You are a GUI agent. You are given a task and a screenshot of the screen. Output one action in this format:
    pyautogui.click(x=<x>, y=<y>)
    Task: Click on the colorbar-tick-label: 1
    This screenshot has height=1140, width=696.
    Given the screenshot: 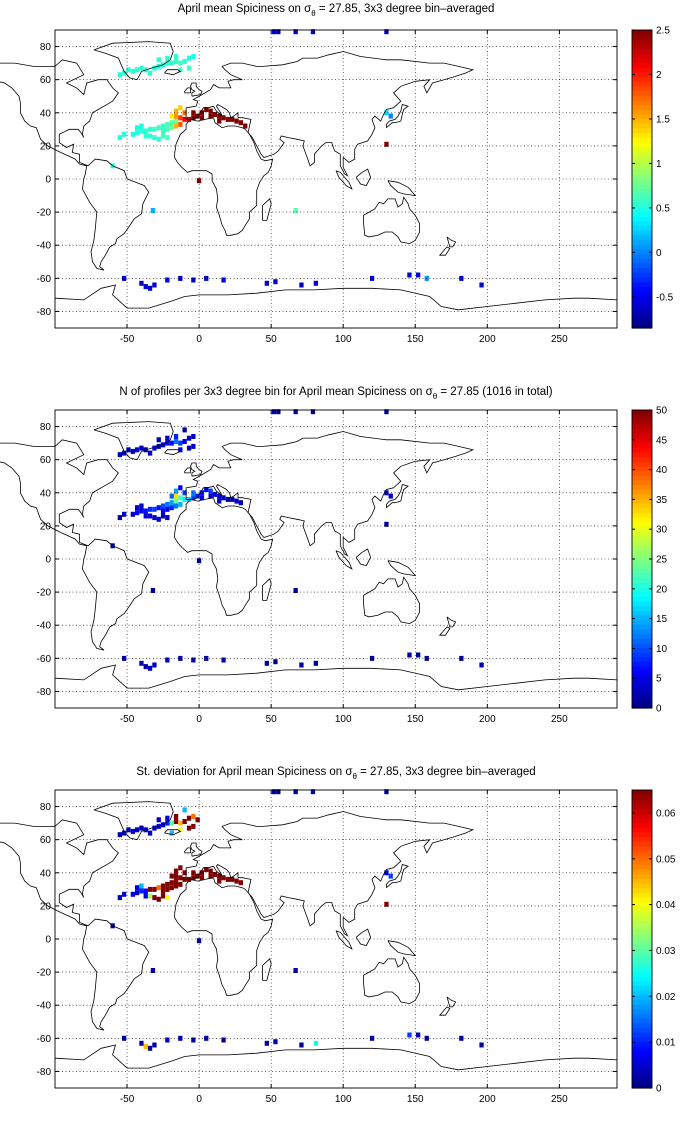 What is the action you would take?
    pyautogui.click(x=659, y=164)
    